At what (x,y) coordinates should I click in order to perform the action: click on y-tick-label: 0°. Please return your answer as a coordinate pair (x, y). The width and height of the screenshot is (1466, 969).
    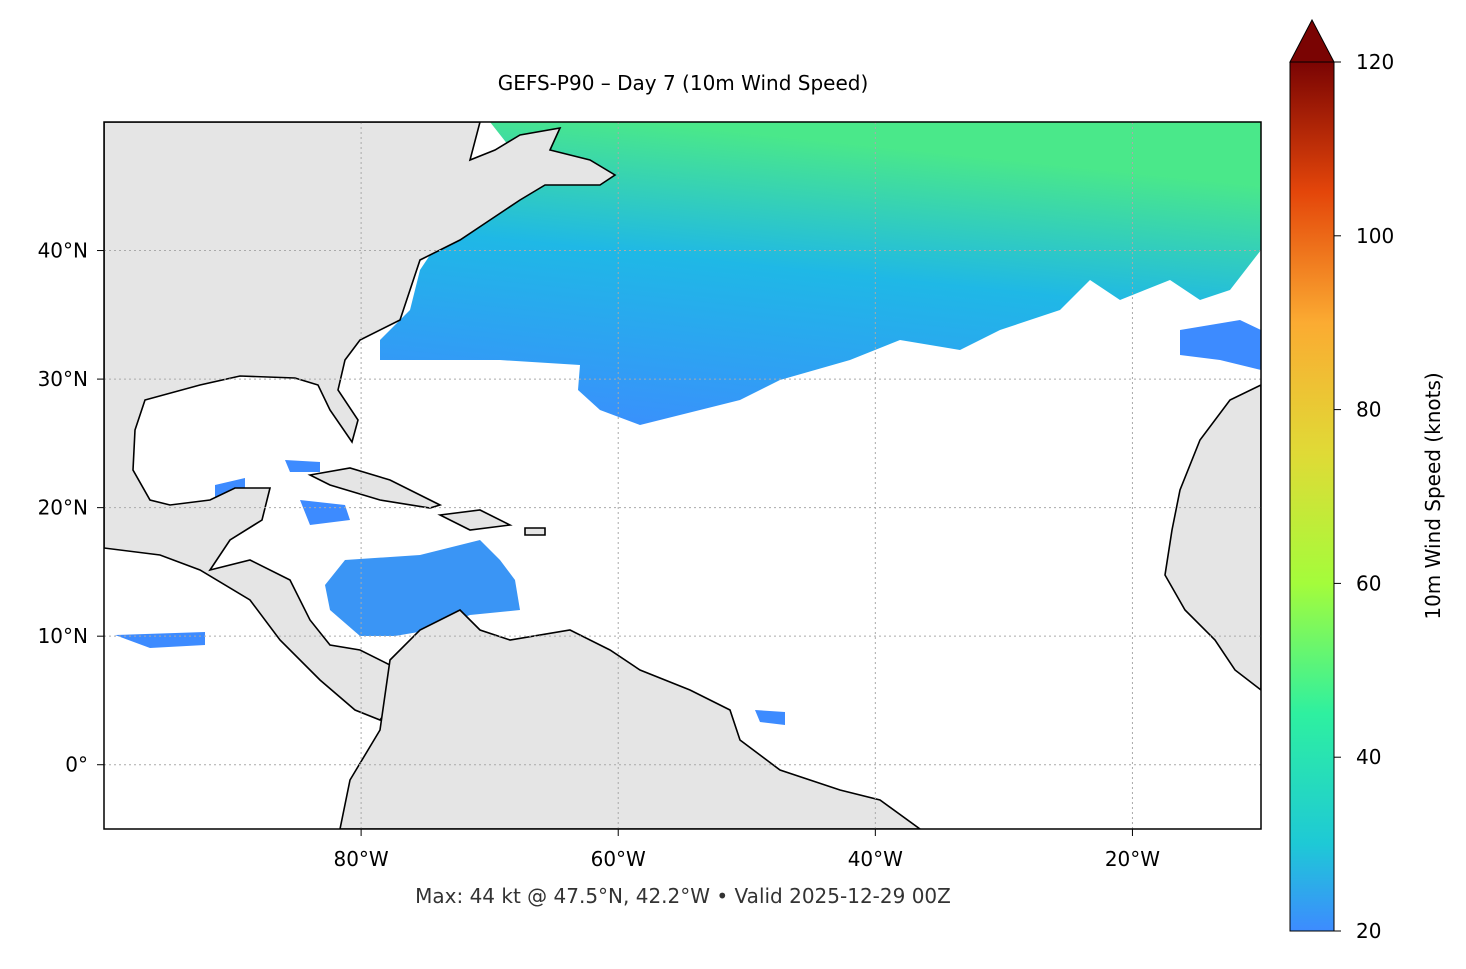
    Looking at the image, I should click on (76, 765).